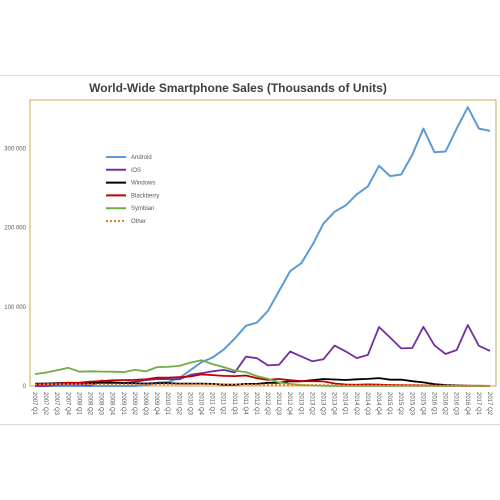  What do you see at coordinates (300, 404) in the screenshot?
I see `x-tick-label: 2013 Q1` at bounding box center [300, 404].